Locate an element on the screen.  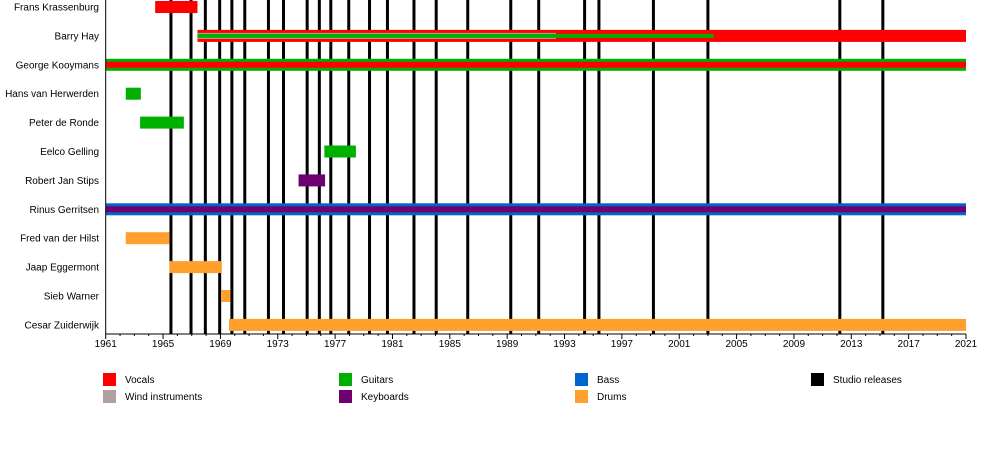
legend-label: Wind instruments is located at coordinates (163, 397).